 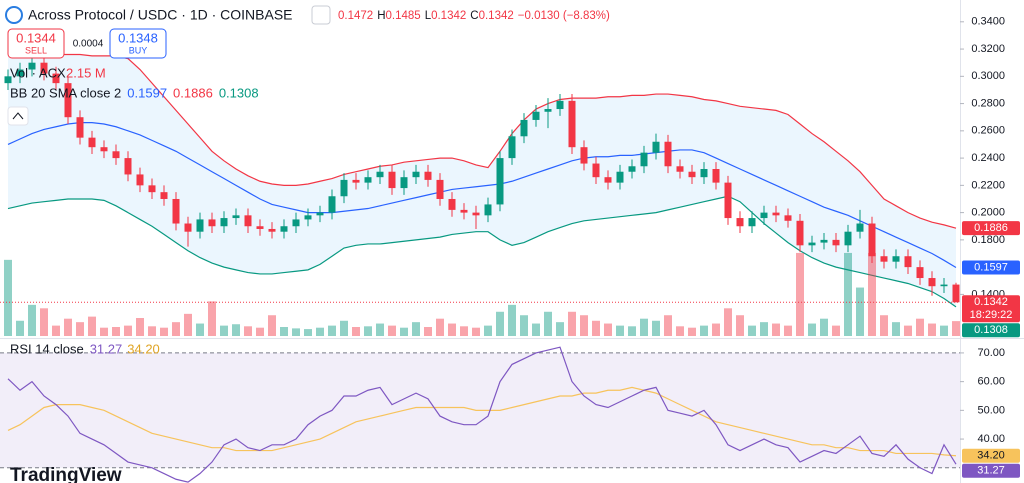 What do you see at coordinates (239, 92) in the screenshot?
I see `bb-lower-value: 0.1308` at bounding box center [239, 92].